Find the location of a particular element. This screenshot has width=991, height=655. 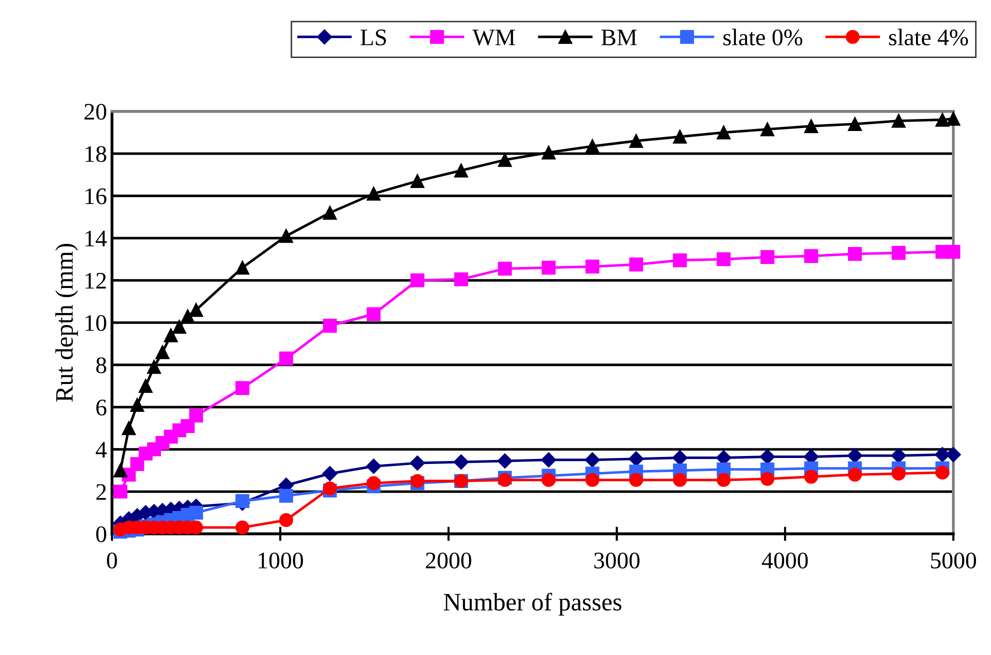

y-tick-label: 18 is located at coordinates (96, 154).